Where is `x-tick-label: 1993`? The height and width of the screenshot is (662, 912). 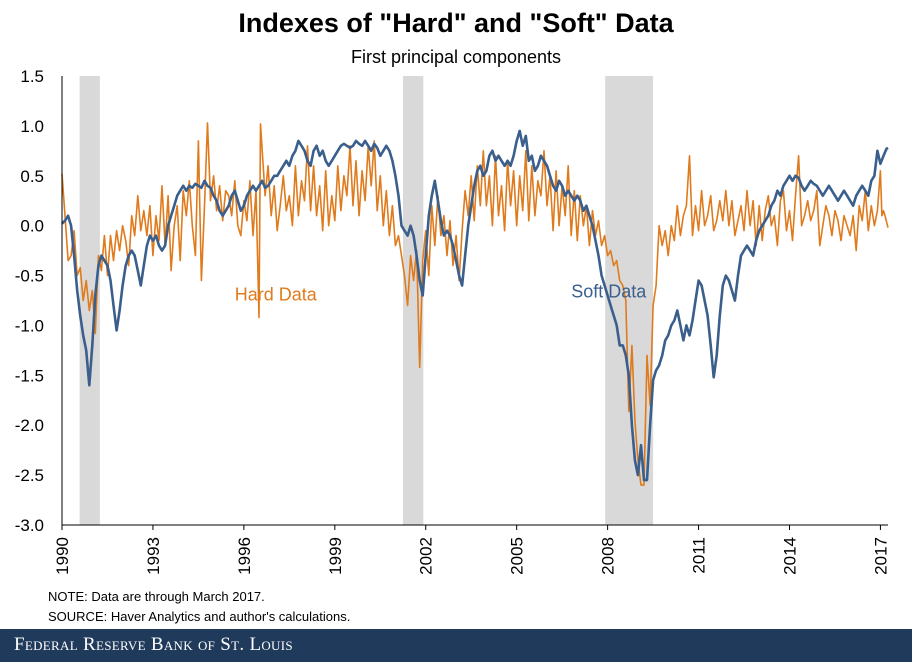 x-tick-label: 1993 is located at coordinates (153, 556).